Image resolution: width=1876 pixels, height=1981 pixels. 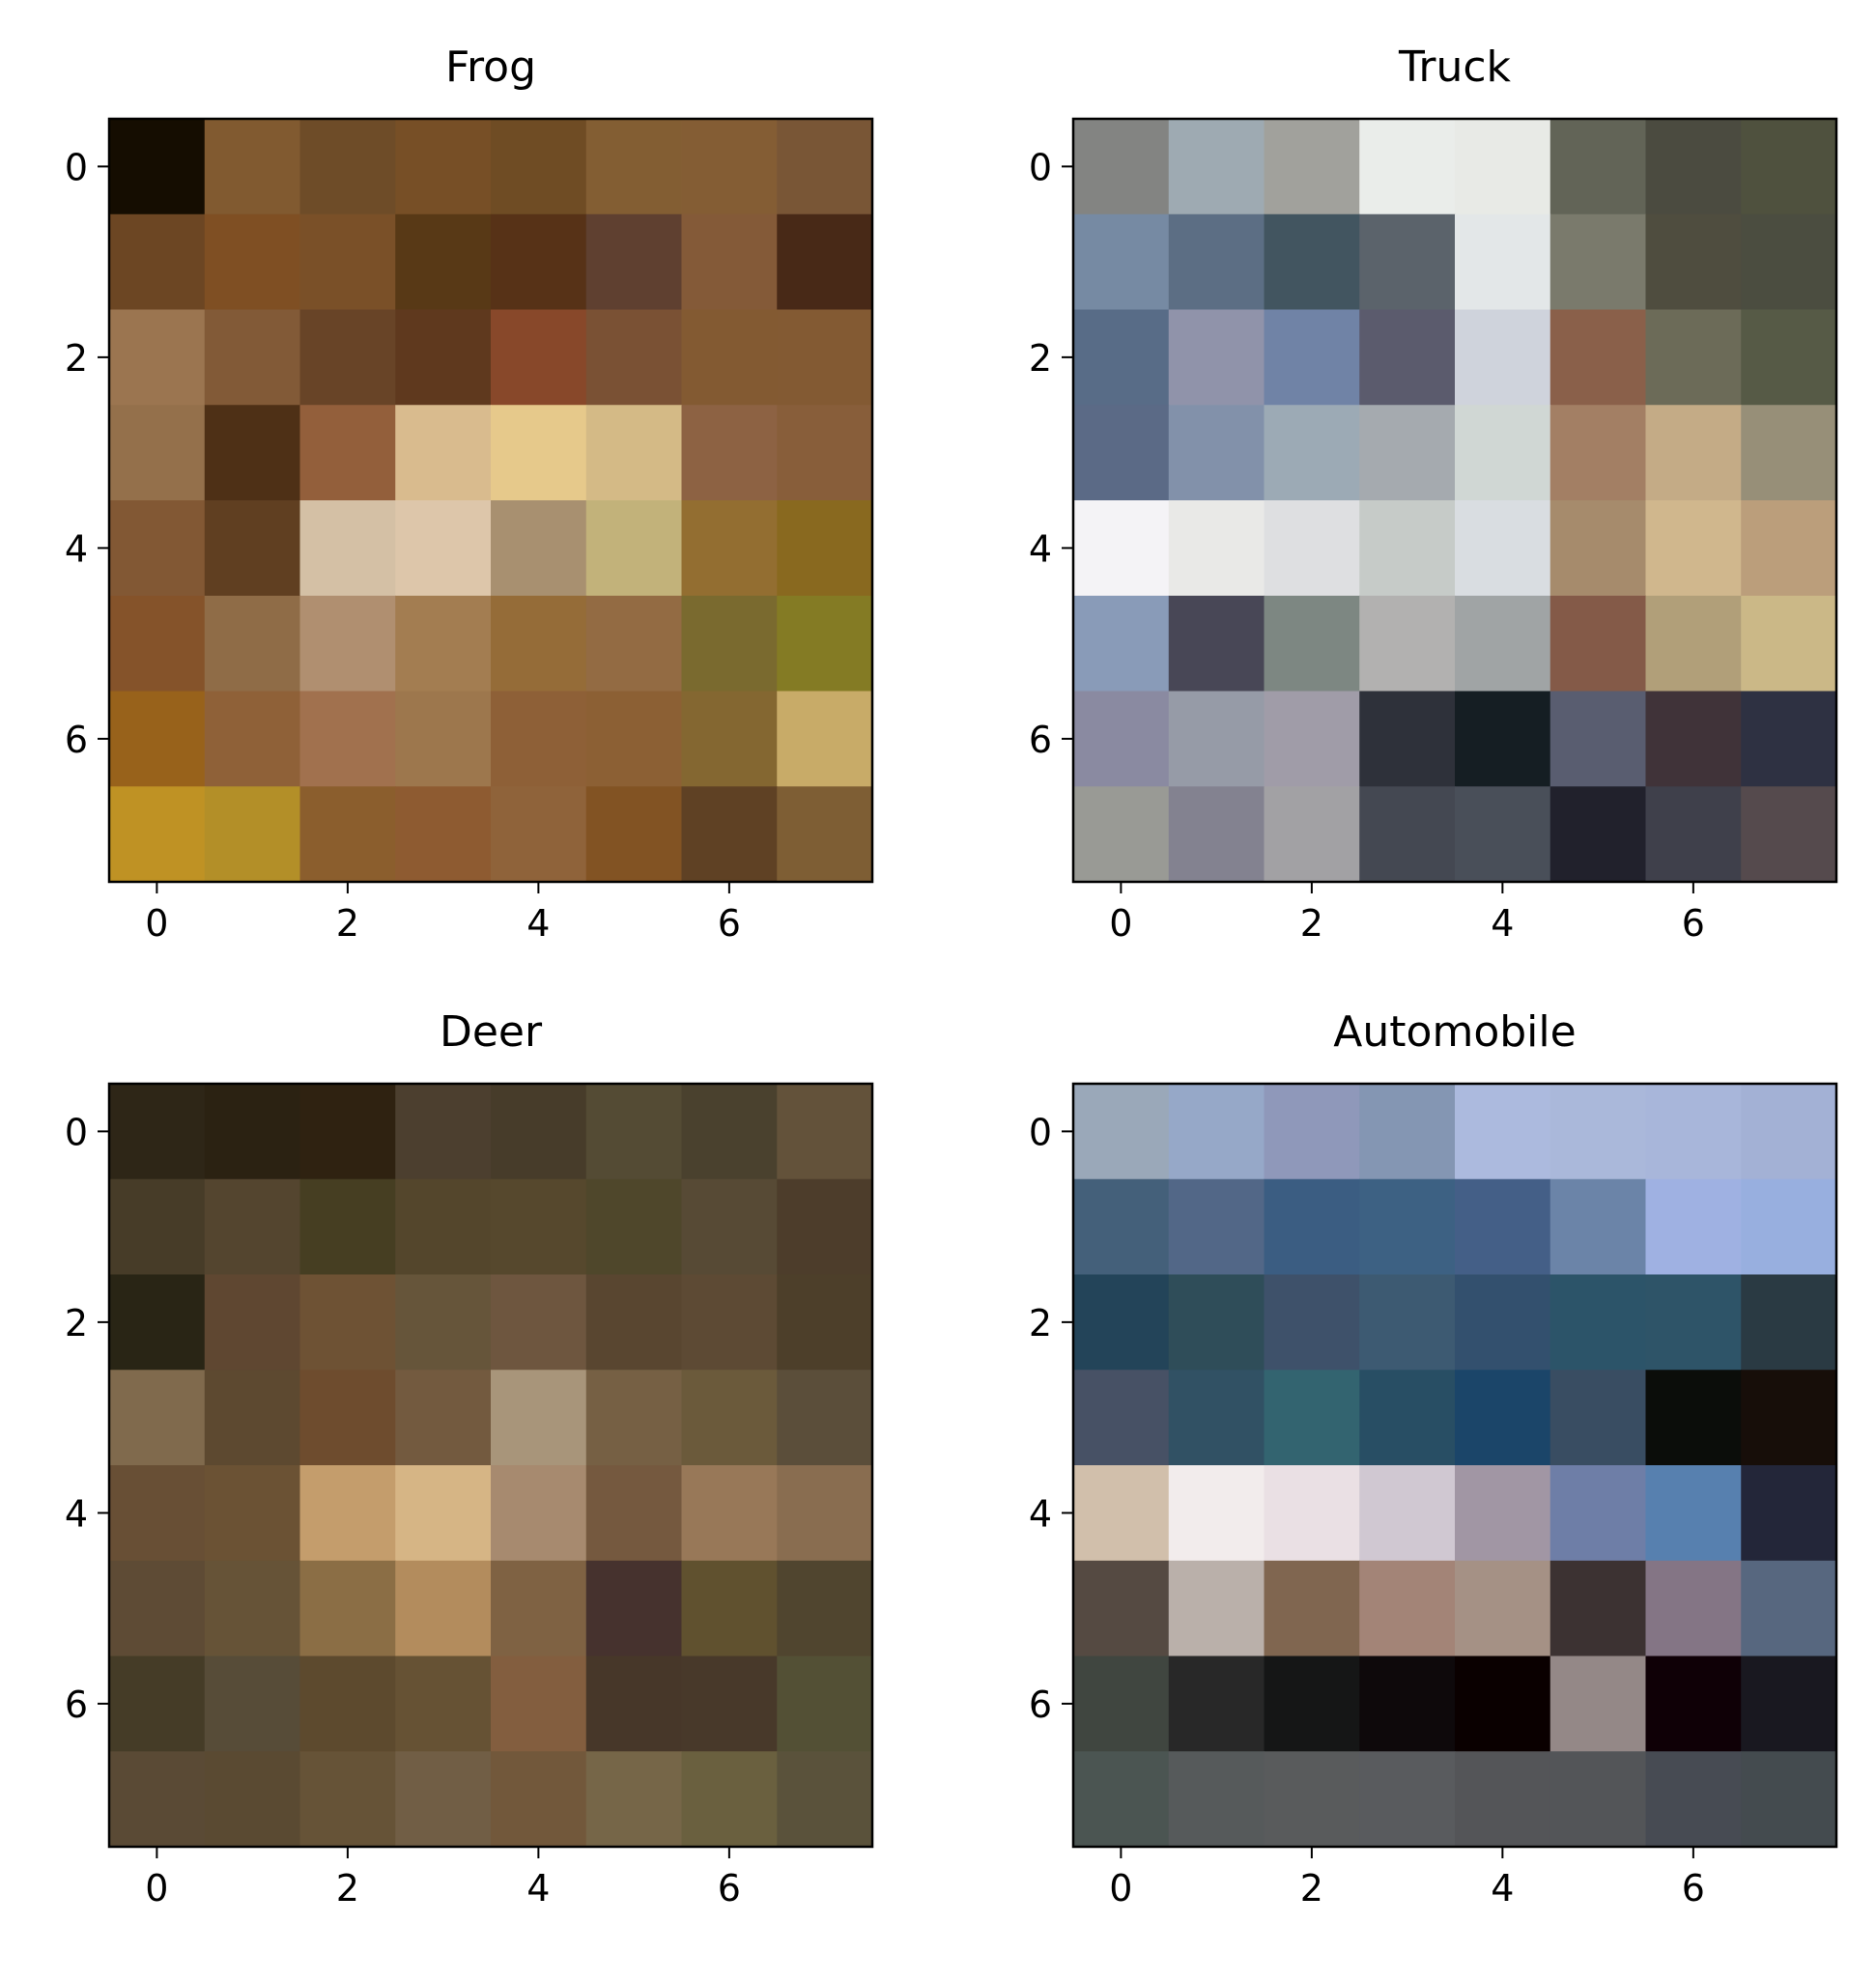 What do you see at coordinates (76, 359) in the screenshot?
I see `y-tick-label: 2` at bounding box center [76, 359].